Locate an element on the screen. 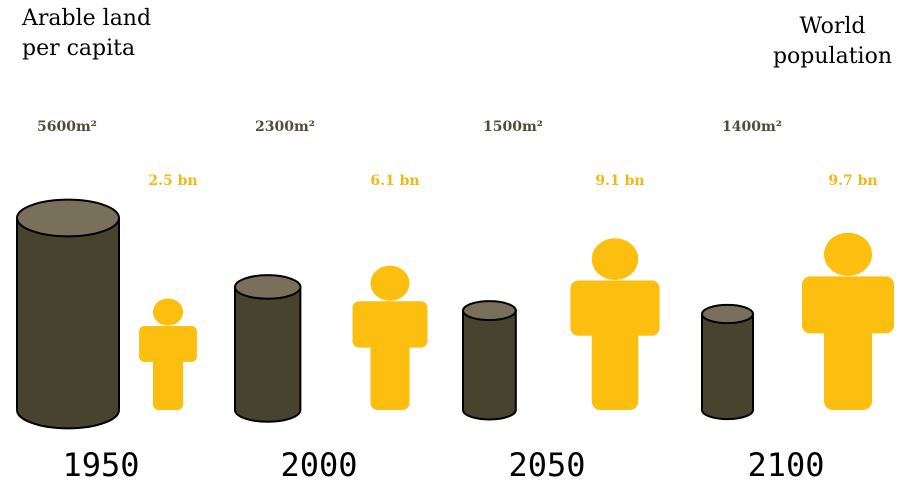 This screenshot has width=902, height=483. land-title-line2: per capita is located at coordinates (79, 48).